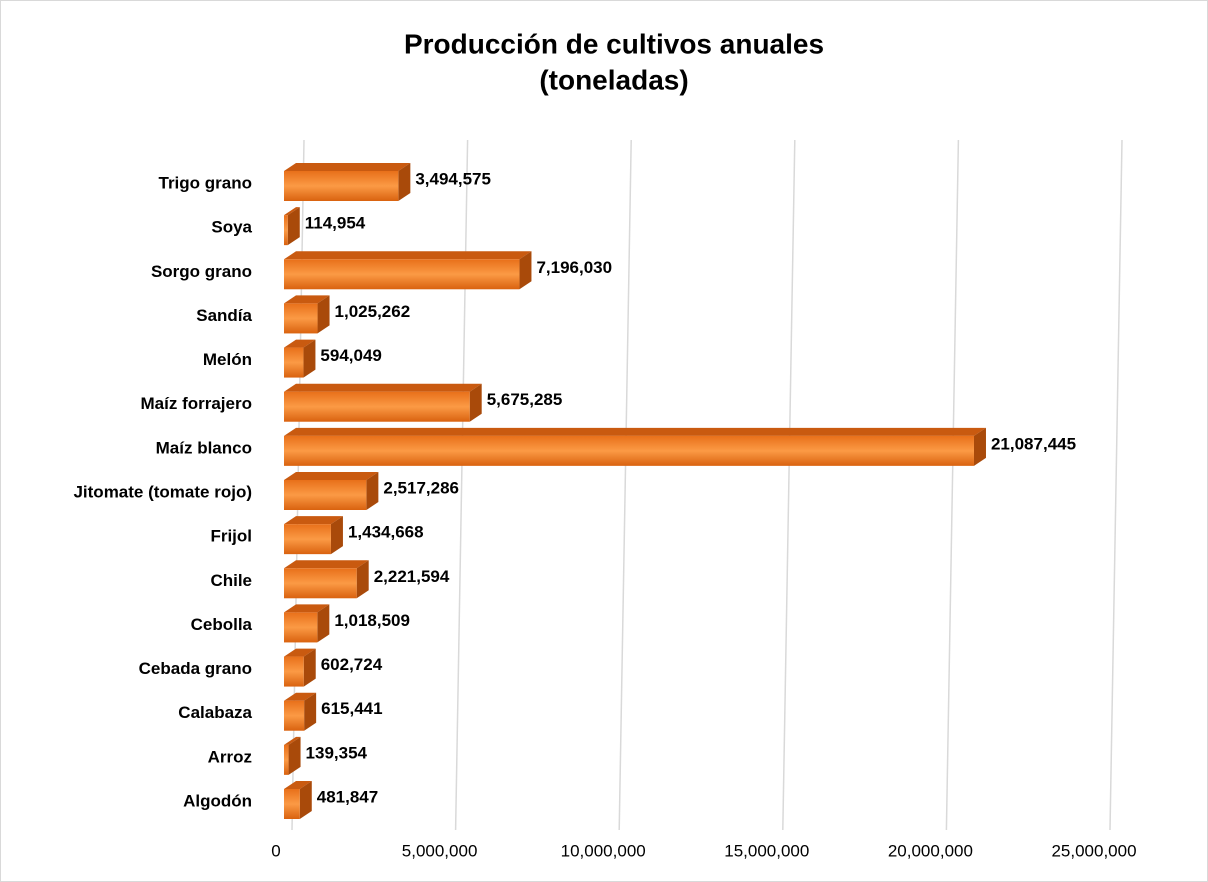  I want to click on value-label: 7,196,030, so click(574, 267).